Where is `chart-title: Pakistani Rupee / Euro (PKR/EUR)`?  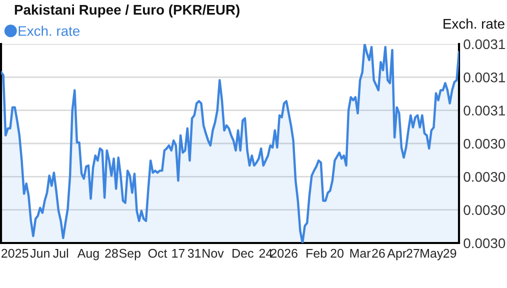
chart-title: Pakistani Rupee / Euro (PKR/EUR) is located at coordinates (127, 11).